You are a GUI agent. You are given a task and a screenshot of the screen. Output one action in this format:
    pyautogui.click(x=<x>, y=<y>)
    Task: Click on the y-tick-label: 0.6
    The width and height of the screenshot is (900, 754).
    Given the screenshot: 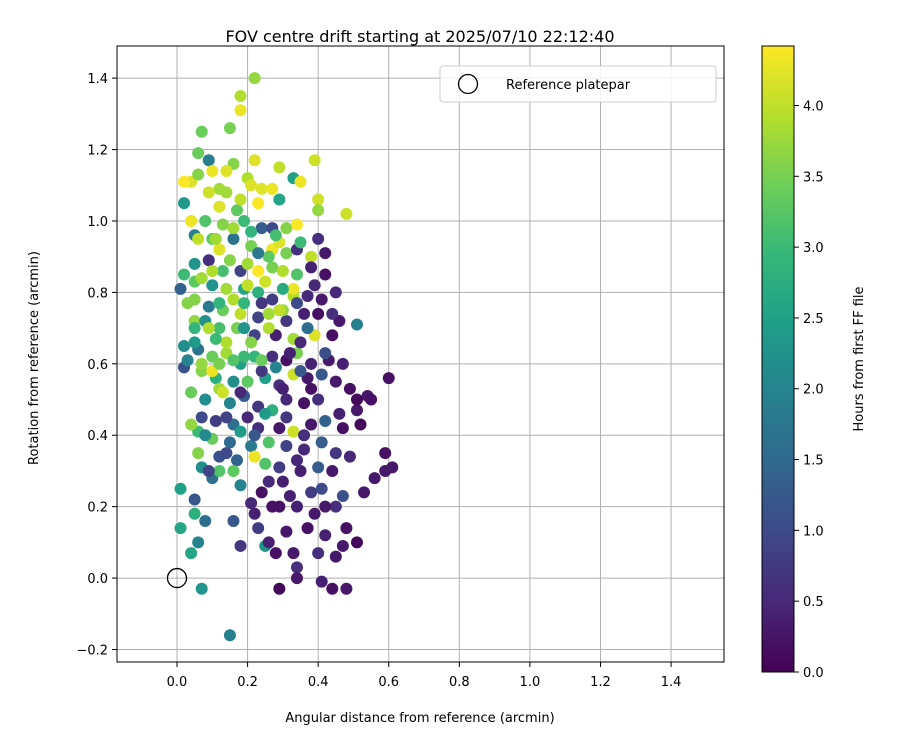 What is the action you would take?
    pyautogui.click(x=97, y=365)
    